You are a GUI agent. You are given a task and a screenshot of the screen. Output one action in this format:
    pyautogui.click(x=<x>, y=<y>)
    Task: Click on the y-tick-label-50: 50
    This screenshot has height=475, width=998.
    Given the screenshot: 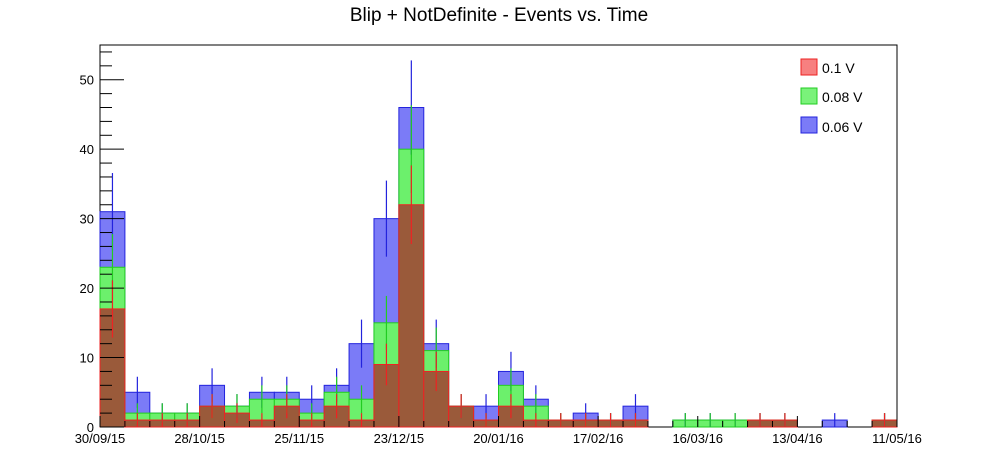 What is the action you would take?
    pyautogui.click(x=87, y=80)
    